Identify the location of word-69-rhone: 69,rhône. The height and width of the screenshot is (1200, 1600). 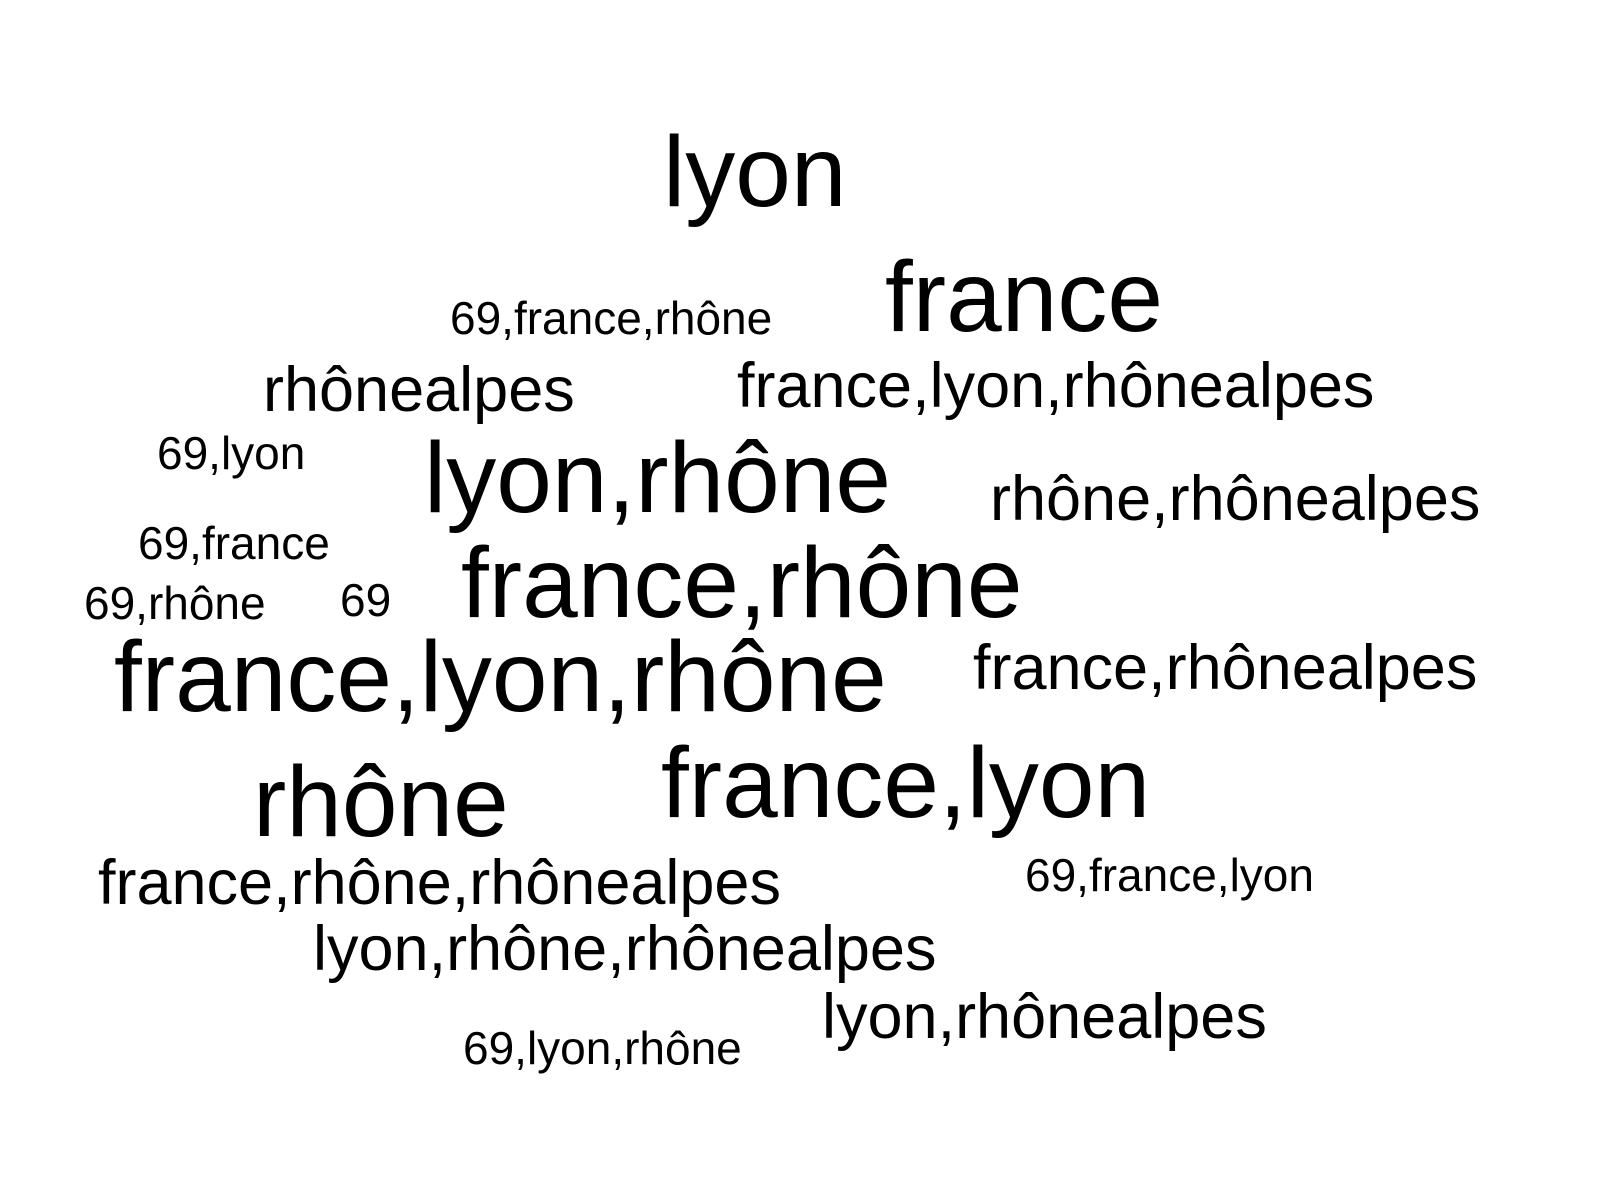
(175, 603).